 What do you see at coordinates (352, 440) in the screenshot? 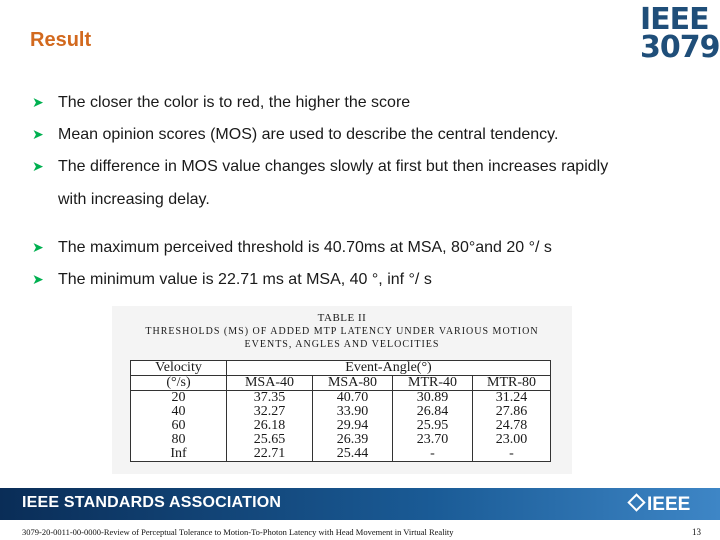
I see `table-cell: 26.39` at bounding box center [352, 440].